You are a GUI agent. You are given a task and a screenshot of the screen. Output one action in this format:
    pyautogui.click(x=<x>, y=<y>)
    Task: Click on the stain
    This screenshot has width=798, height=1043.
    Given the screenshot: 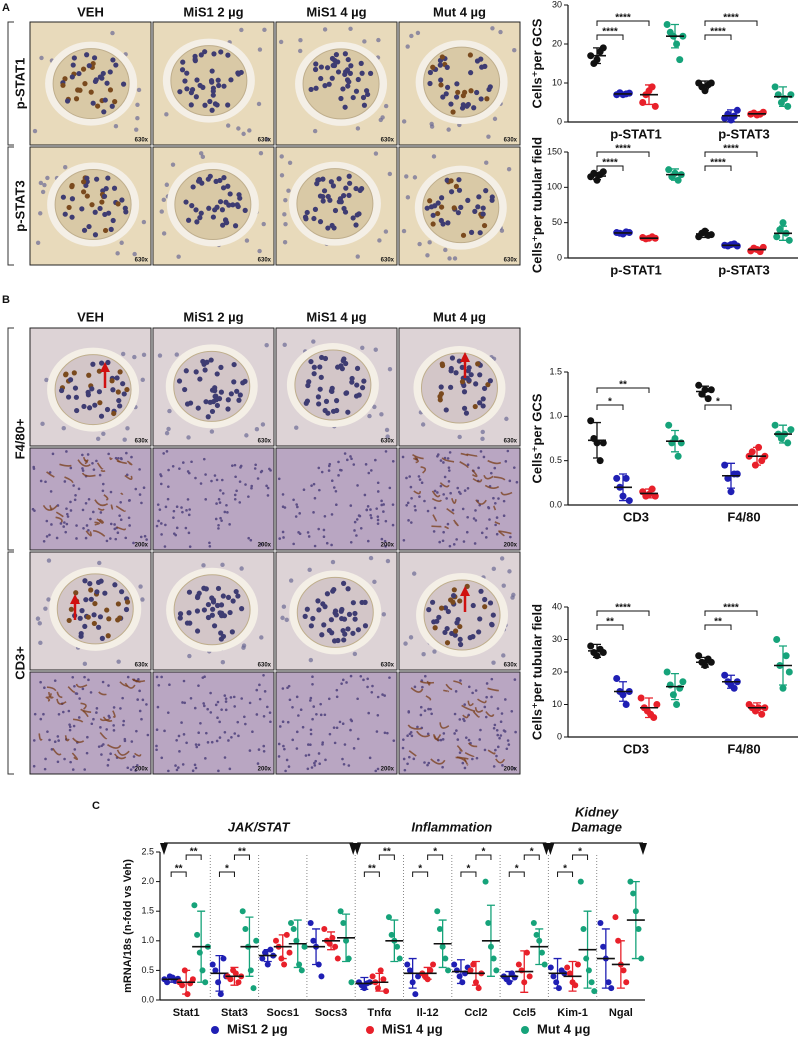 What is the action you would take?
    pyautogui.click(x=88, y=474)
    